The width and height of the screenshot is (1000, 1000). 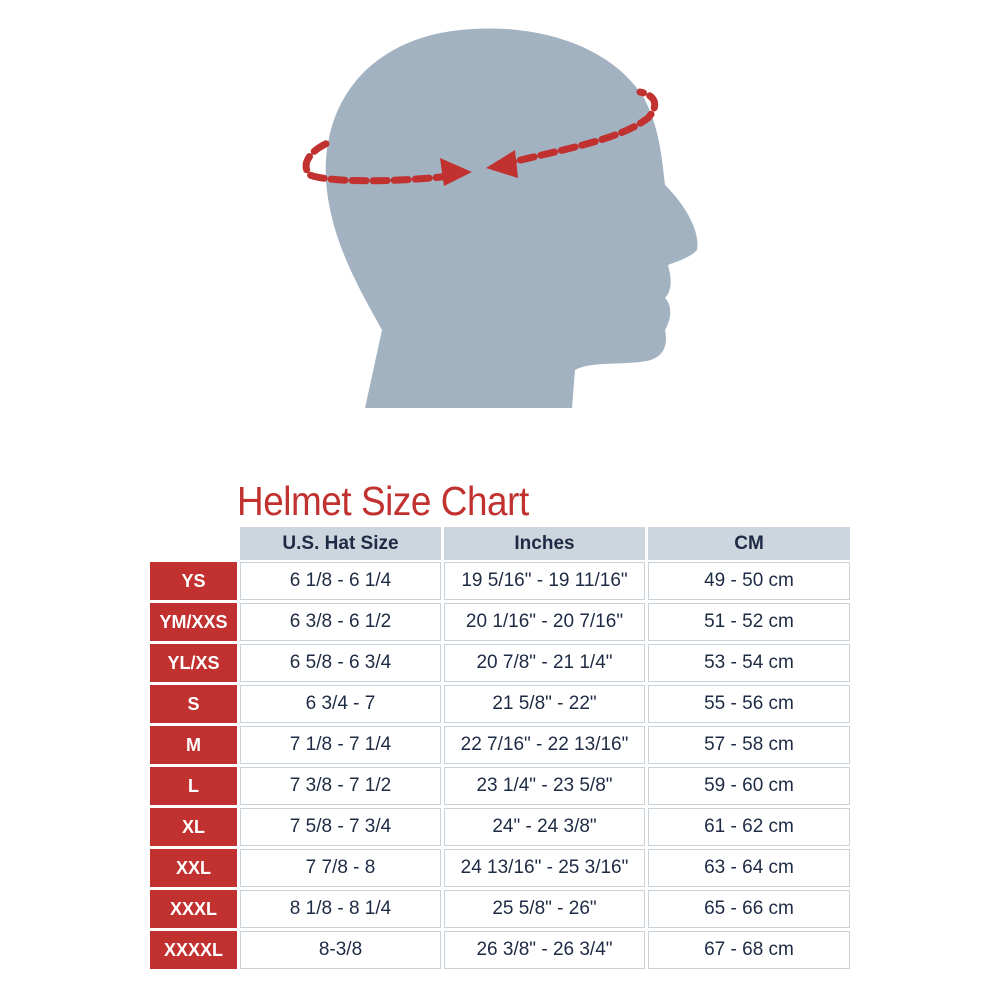 I want to click on column-header-hat-size: U.S. Hat Size, so click(x=340, y=543).